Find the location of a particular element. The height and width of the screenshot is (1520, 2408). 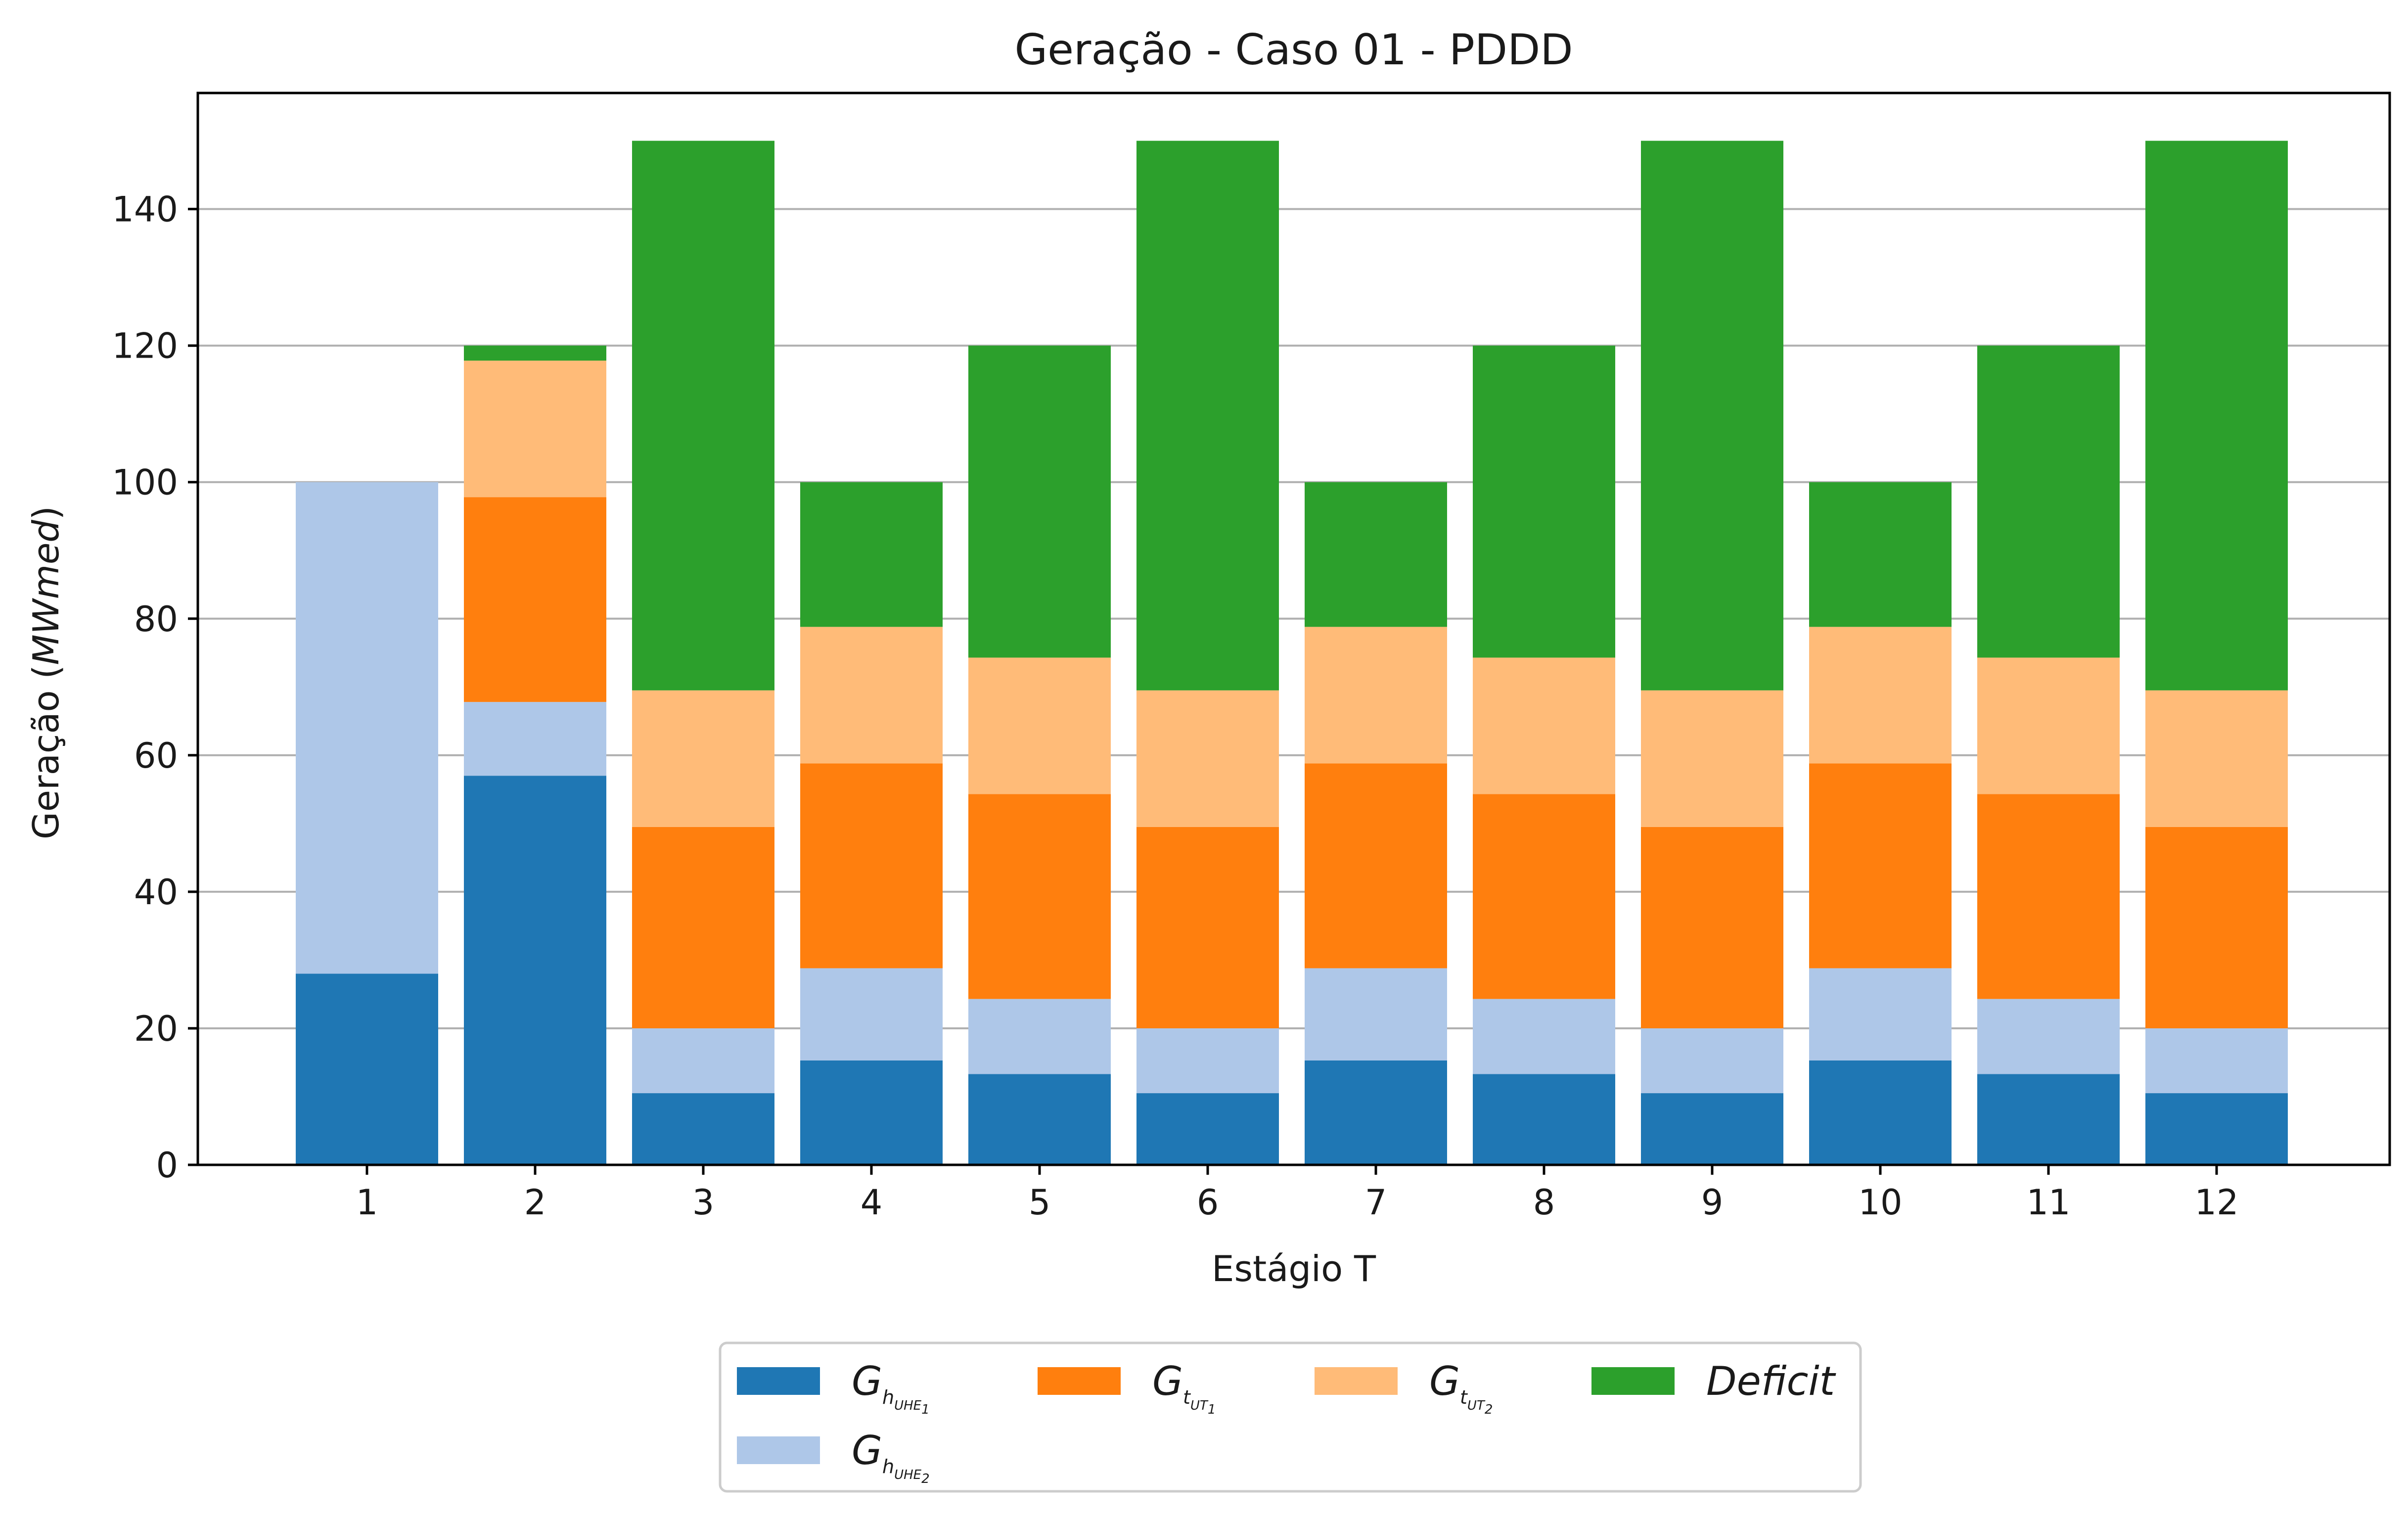

legend-item-uhe2: GhUHE2 is located at coordinates (833, 1457).